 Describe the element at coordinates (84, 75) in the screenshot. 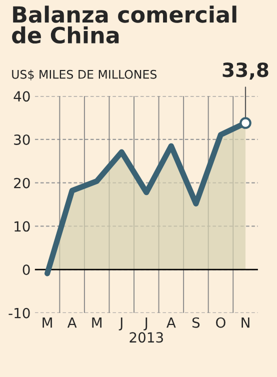

I see `chart-subtitle: US$ MILES DE MILLONES` at that location.